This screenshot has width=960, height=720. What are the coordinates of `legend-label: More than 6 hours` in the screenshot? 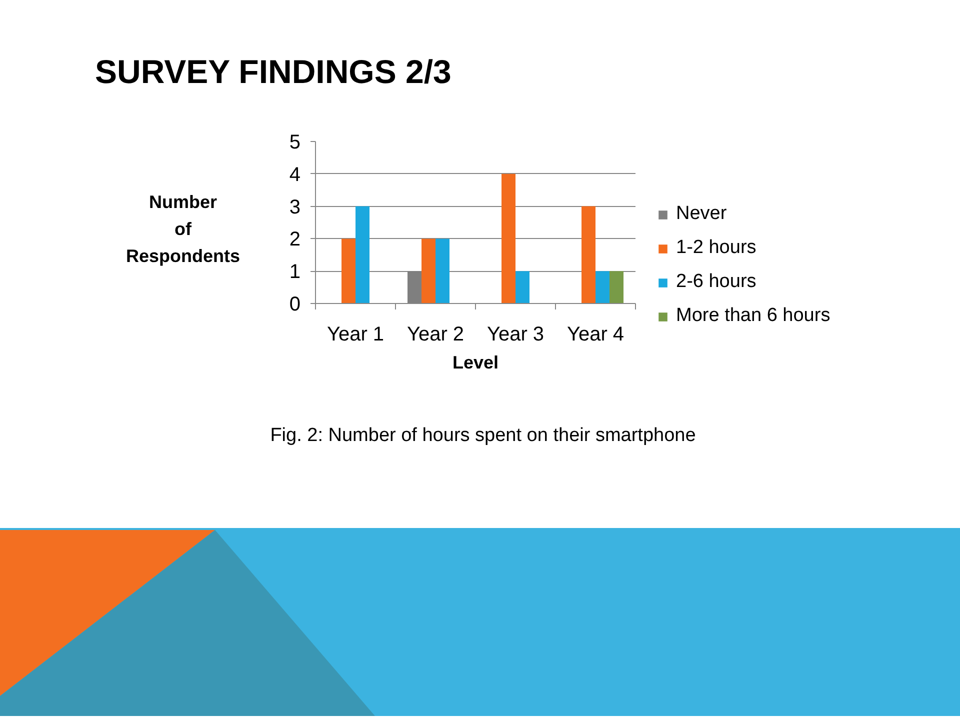 It's located at (753, 316).